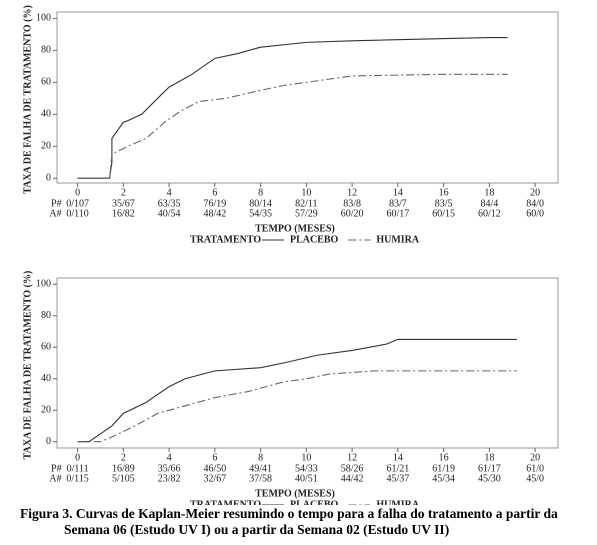  I want to click on risk-value: 40/54, so click(169, 213).